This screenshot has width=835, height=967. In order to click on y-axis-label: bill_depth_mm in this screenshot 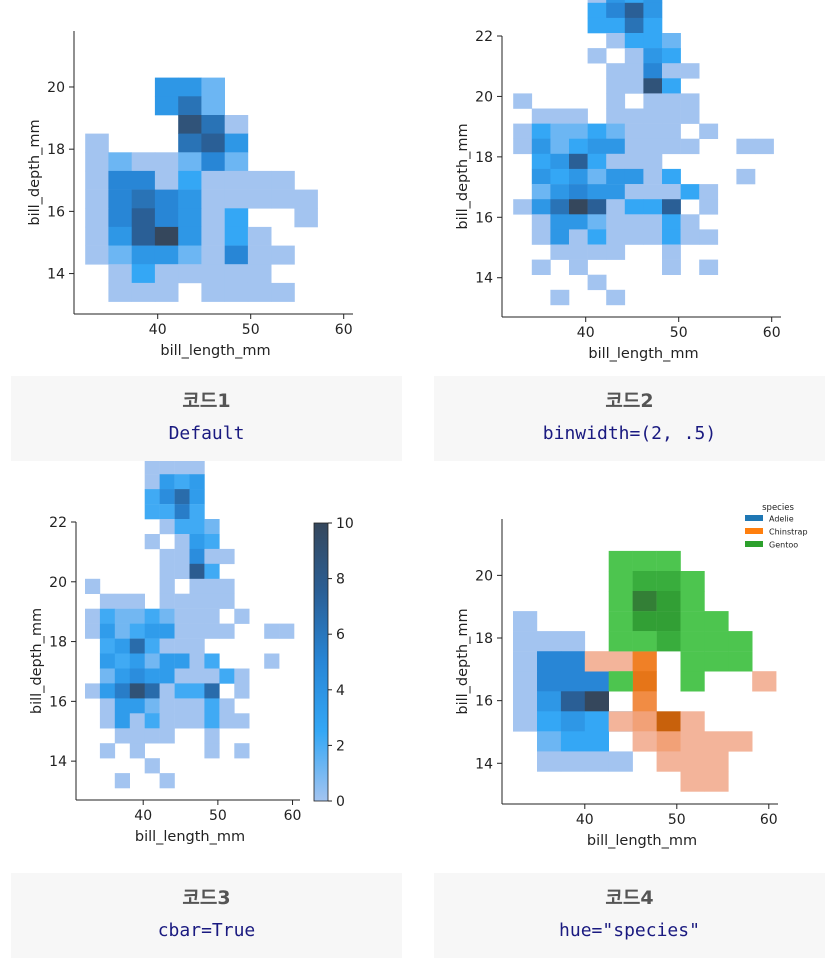, I will do `click(463, 661)`.